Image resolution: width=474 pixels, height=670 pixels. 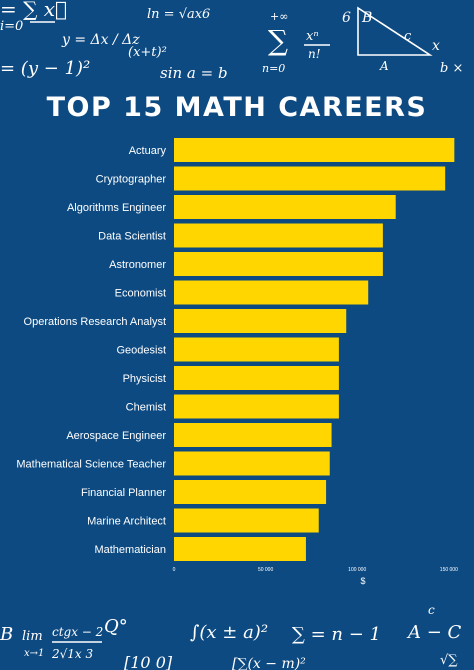 I want to click on bar-operations-research-analyst, so click(x=260, y=321).